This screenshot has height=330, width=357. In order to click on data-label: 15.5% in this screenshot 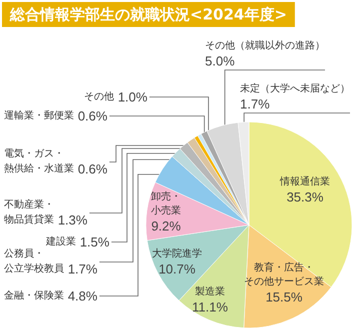, I will do `click(284, 297)`.